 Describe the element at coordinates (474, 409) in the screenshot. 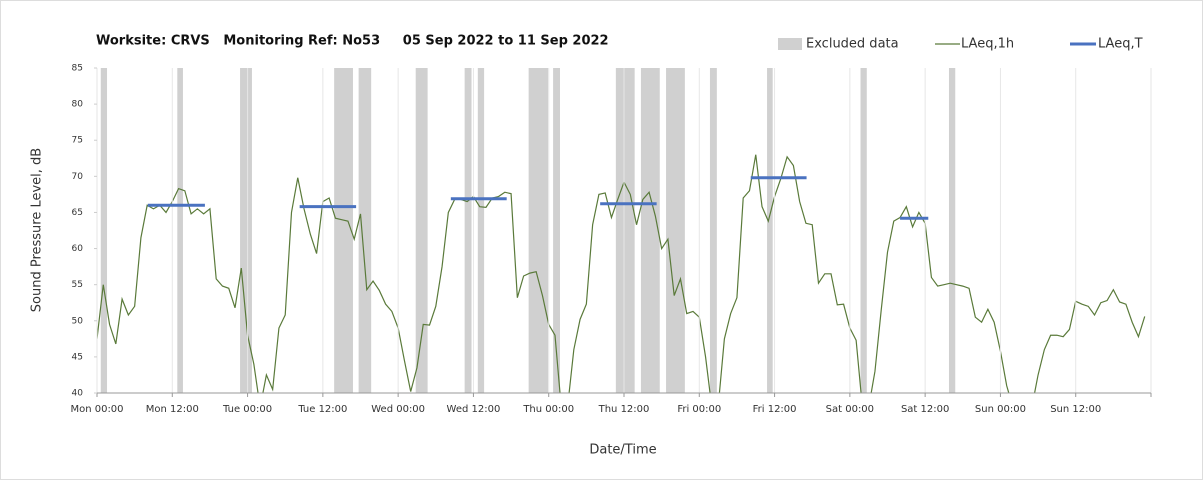

I see `x-tick-label: Wed 12:00` at that location.